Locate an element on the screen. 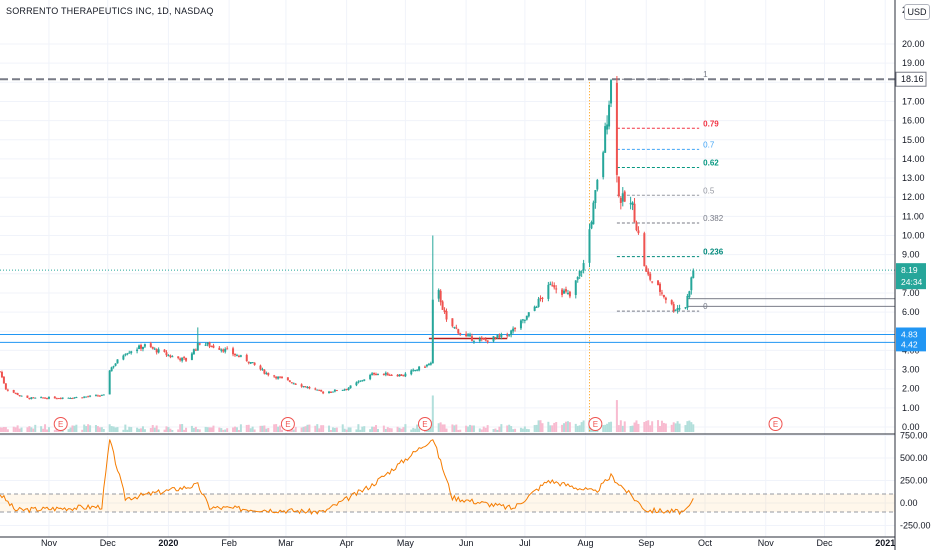  time-tick-label: 2020 is located at coordinates (168, 543).